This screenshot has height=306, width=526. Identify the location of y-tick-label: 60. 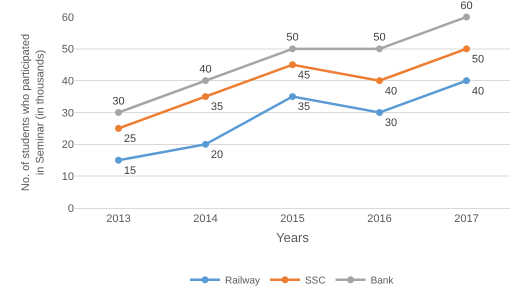
(68, 18).